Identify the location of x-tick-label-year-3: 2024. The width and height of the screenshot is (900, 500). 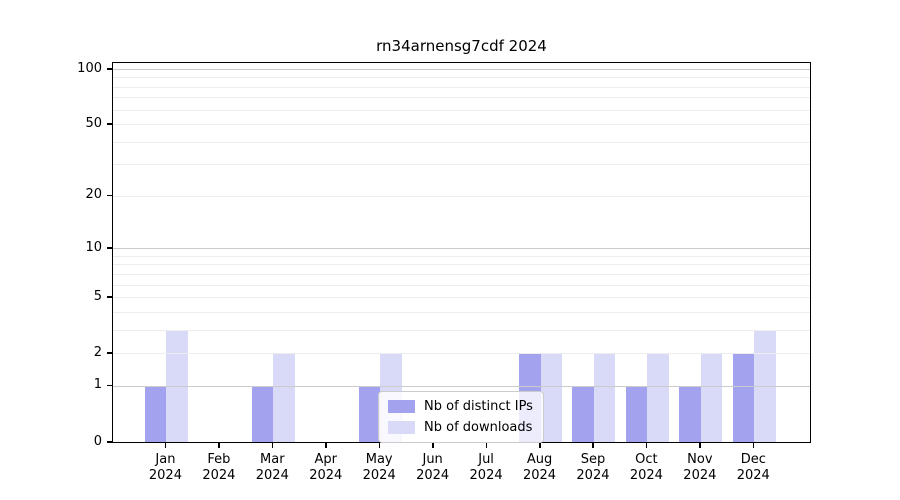
(326, 475).